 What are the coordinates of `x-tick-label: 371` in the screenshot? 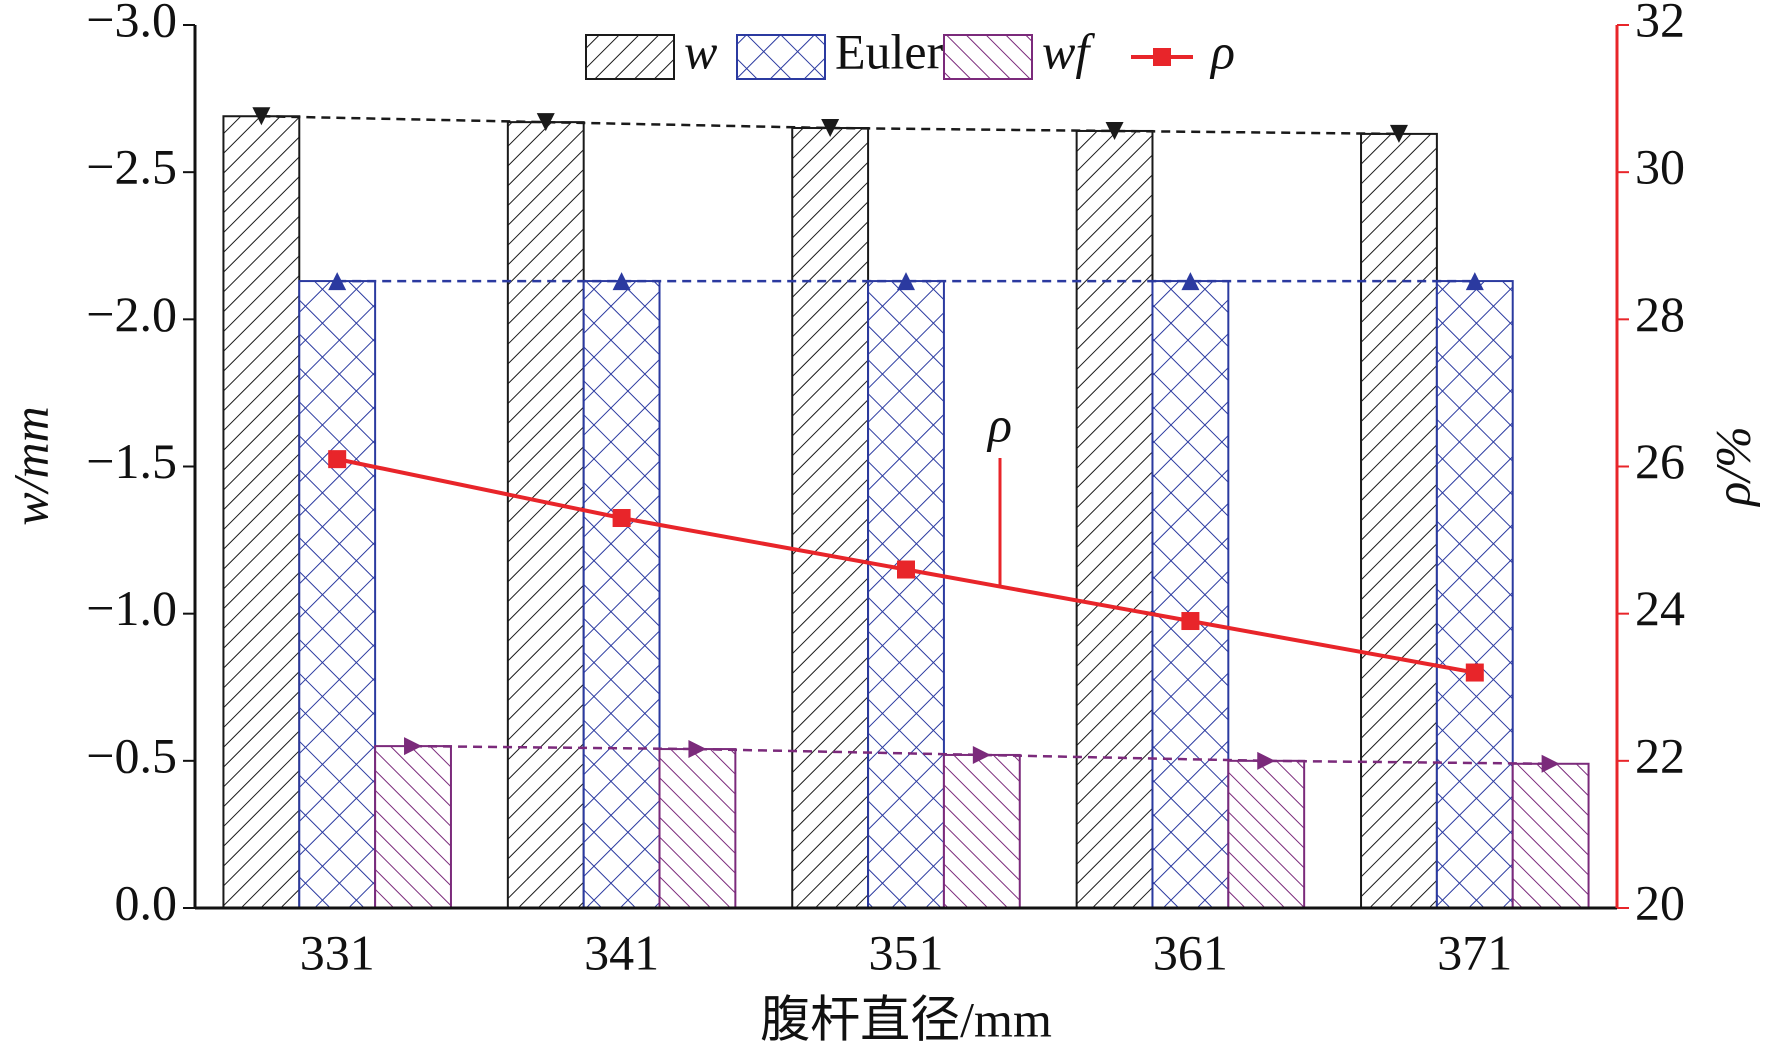 It's located at (1474, 952).